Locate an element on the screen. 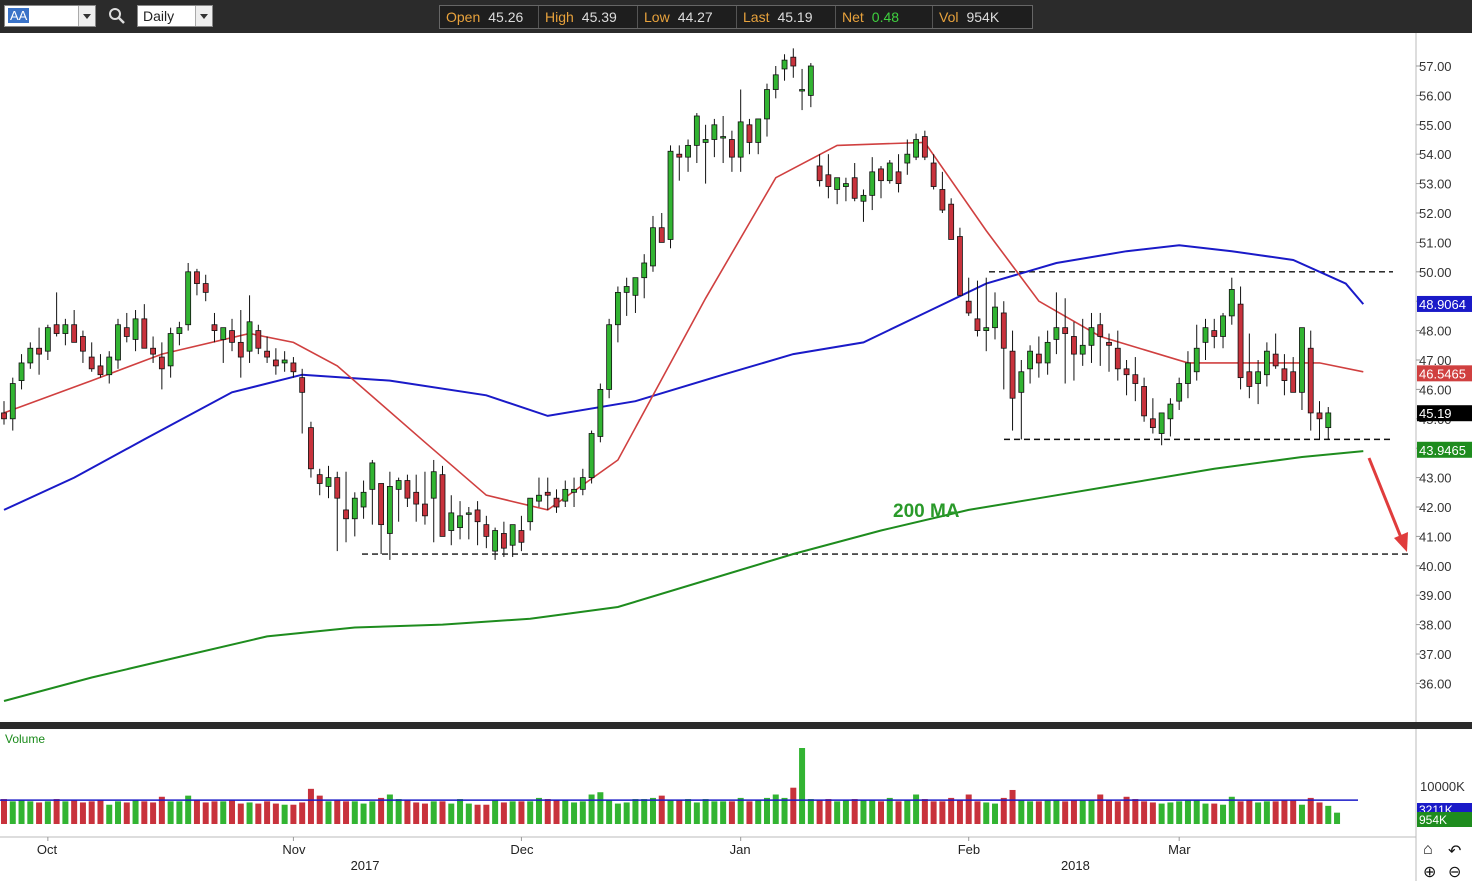  ma-200-annotation: 200 MA is located at coordinates (926, 511).